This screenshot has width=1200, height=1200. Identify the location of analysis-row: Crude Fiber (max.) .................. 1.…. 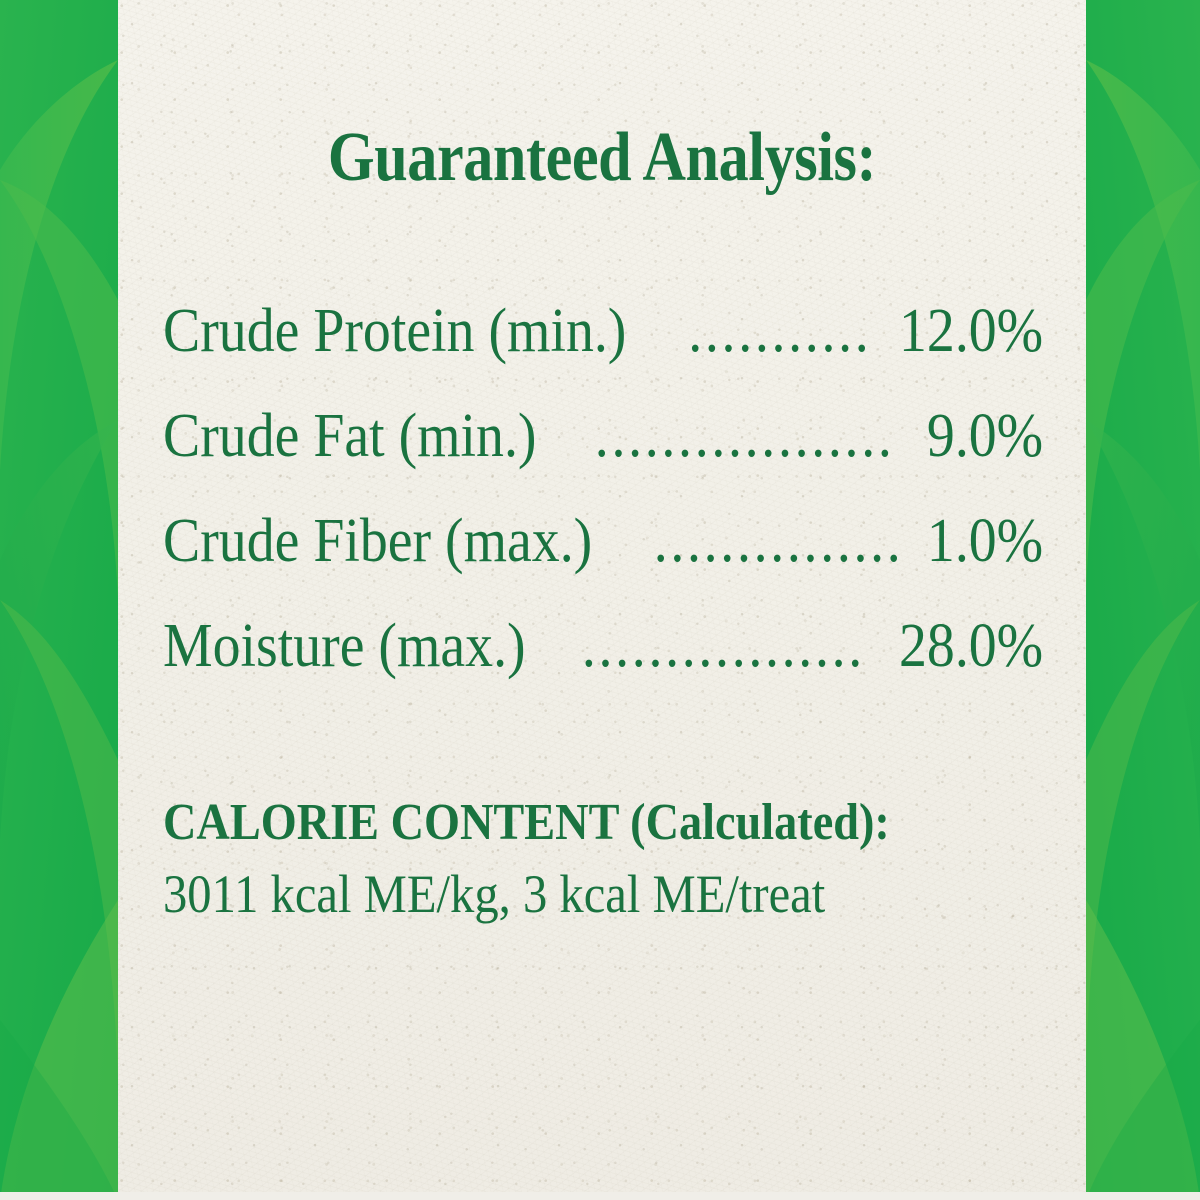
(603, 562).